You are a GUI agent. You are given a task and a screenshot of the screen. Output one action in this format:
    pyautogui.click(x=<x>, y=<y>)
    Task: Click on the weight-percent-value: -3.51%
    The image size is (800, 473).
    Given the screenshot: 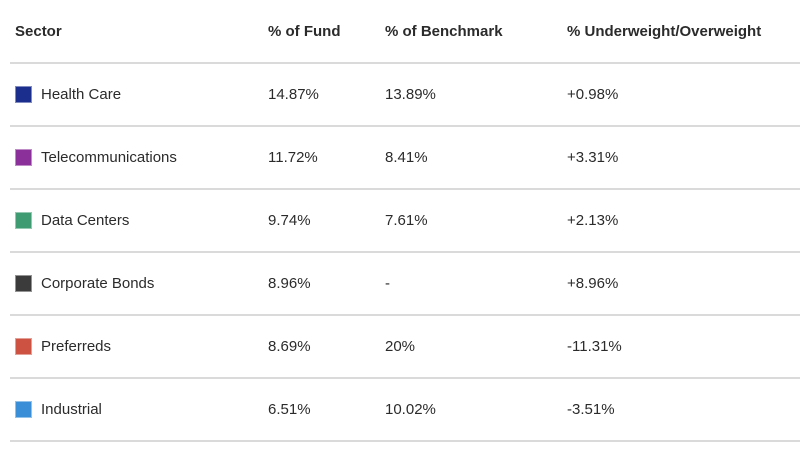 What is the action you would take?
    pyautogui.click(x=591, y=409)
    